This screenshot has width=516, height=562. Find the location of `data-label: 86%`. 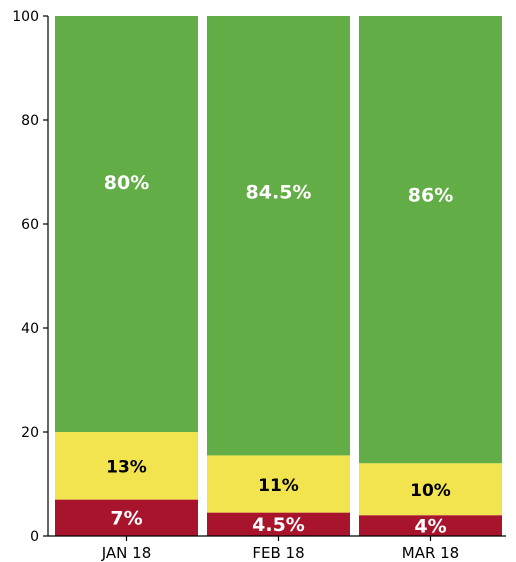

data-label: 86% is located at coordinates (430, 196).